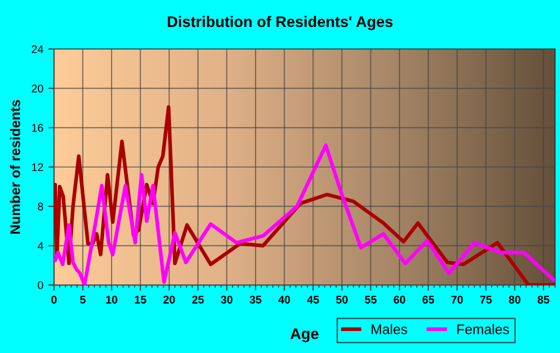  I want to click on x-tick-label: 45, so click(313, 300).